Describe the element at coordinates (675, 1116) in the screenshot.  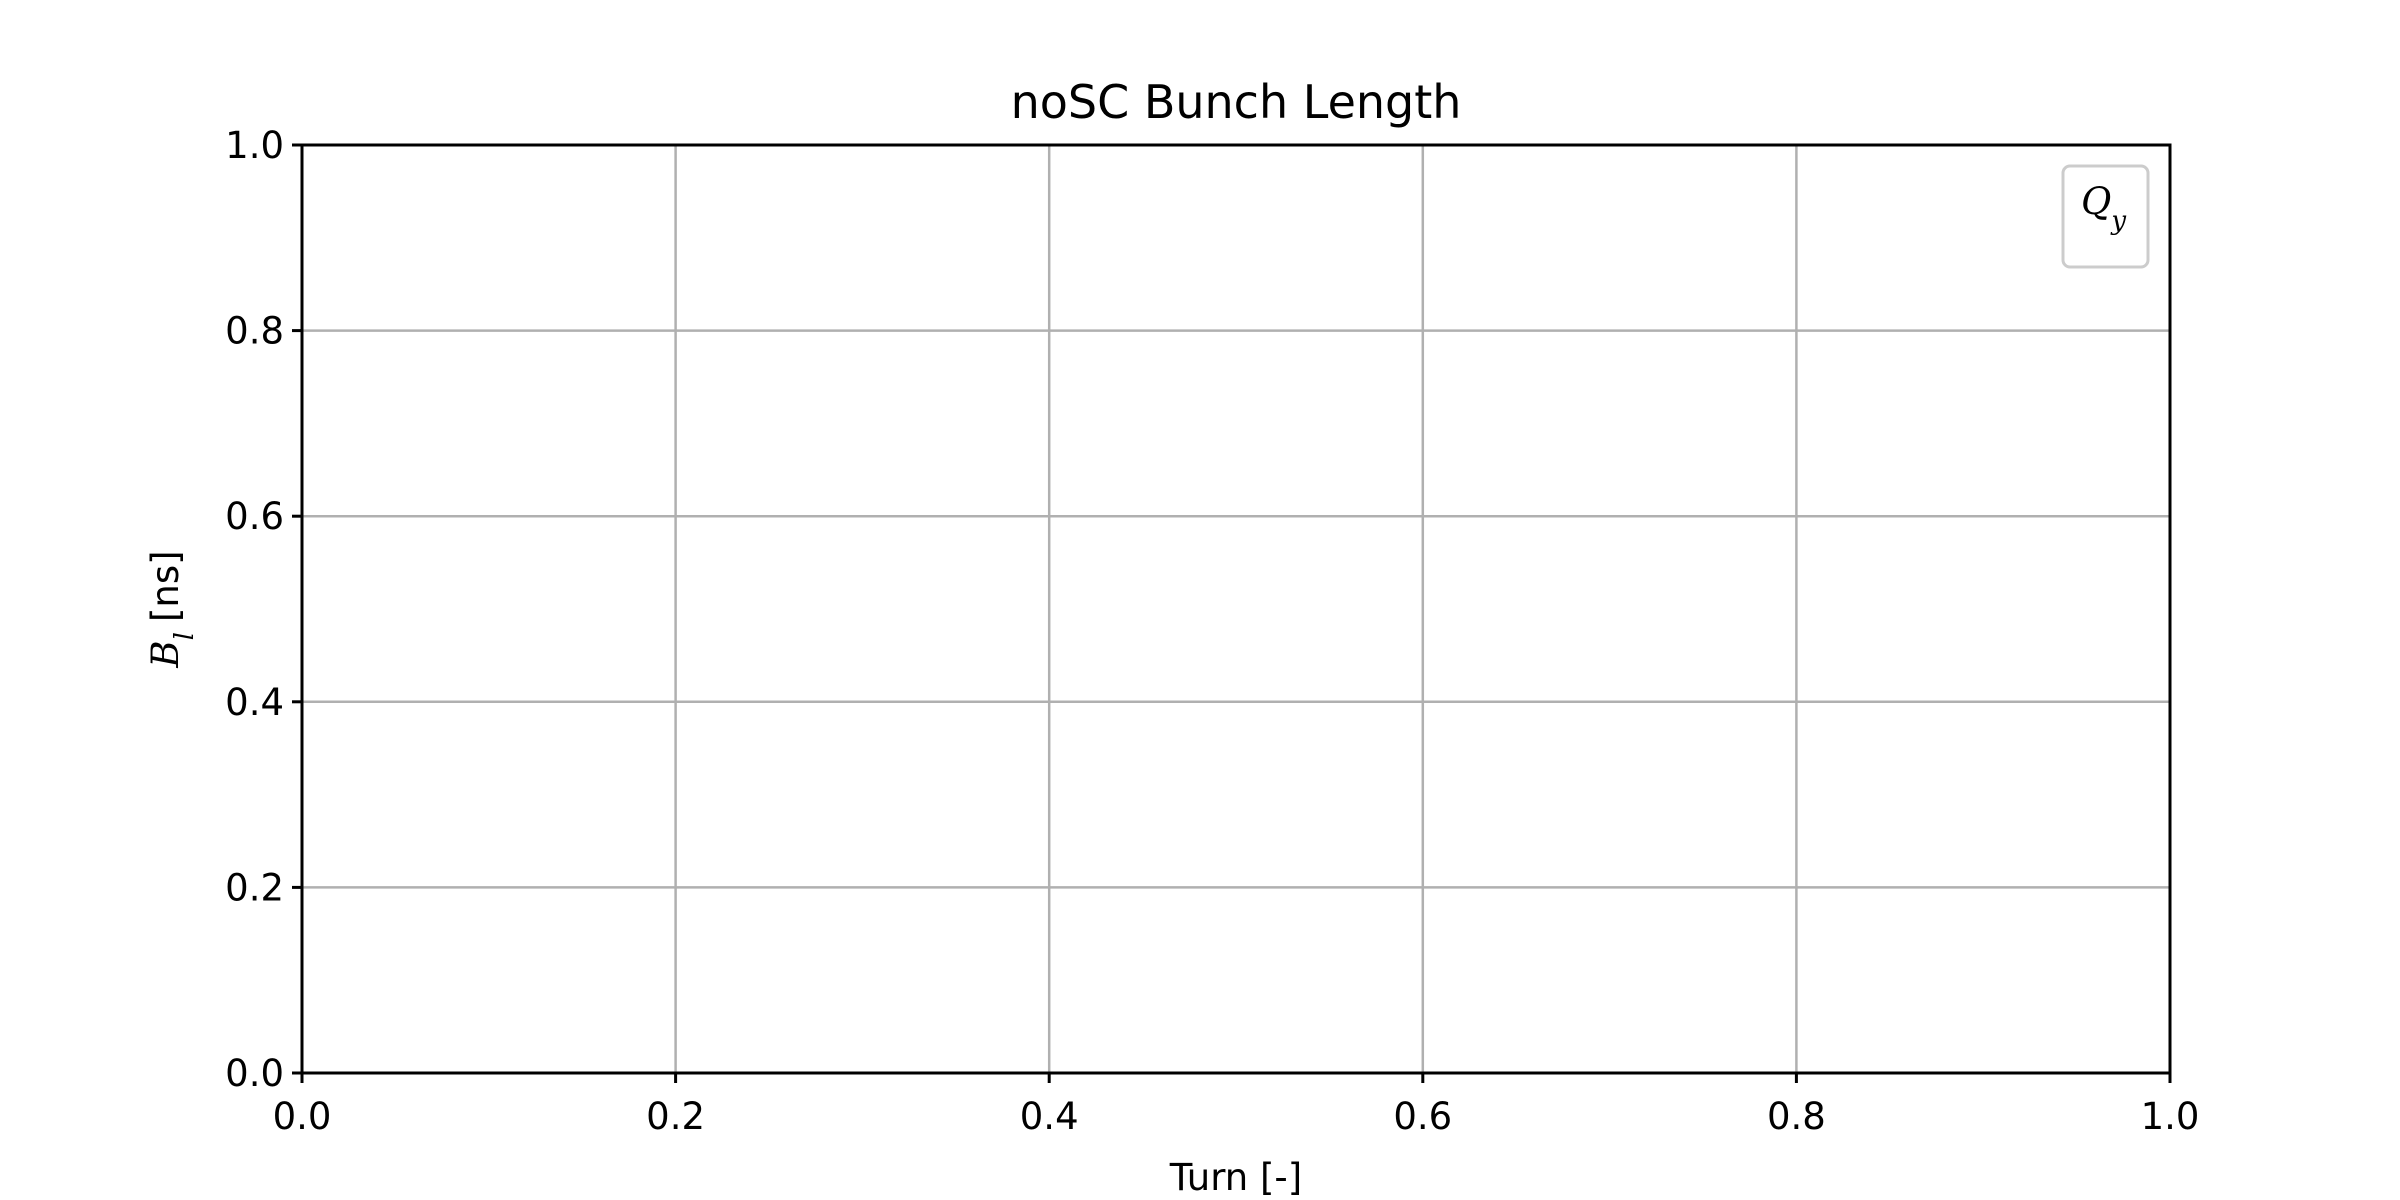
I see `x-tick-label: 0.2` at that location.